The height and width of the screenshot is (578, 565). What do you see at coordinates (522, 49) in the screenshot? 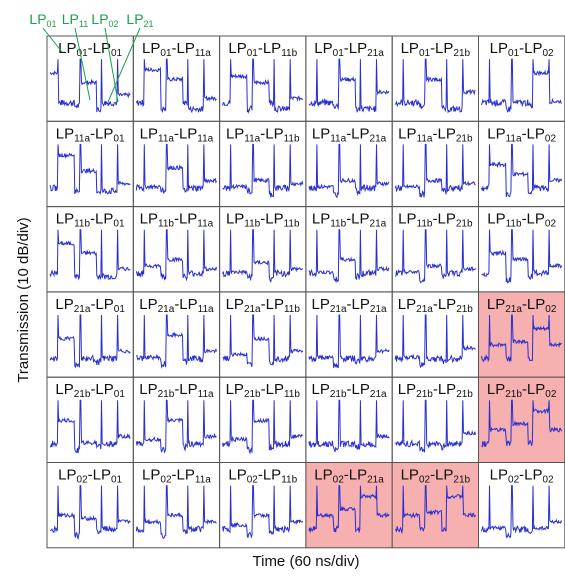
I see `panel-title: LP01-LP02` at bounding box center [522, 49].